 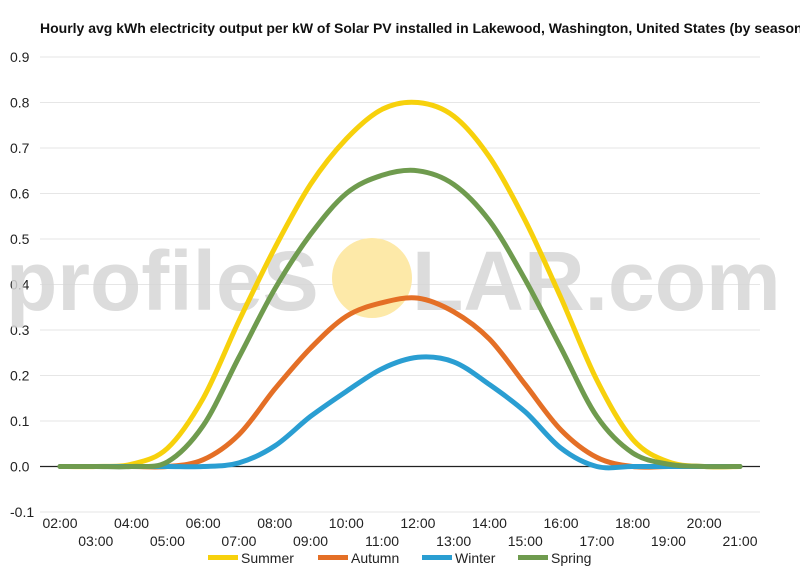 What do you see at coordinates (274, 523) in the screenshot?
I see `x-tick-label: 08:00` at bounding box center [274, 523].